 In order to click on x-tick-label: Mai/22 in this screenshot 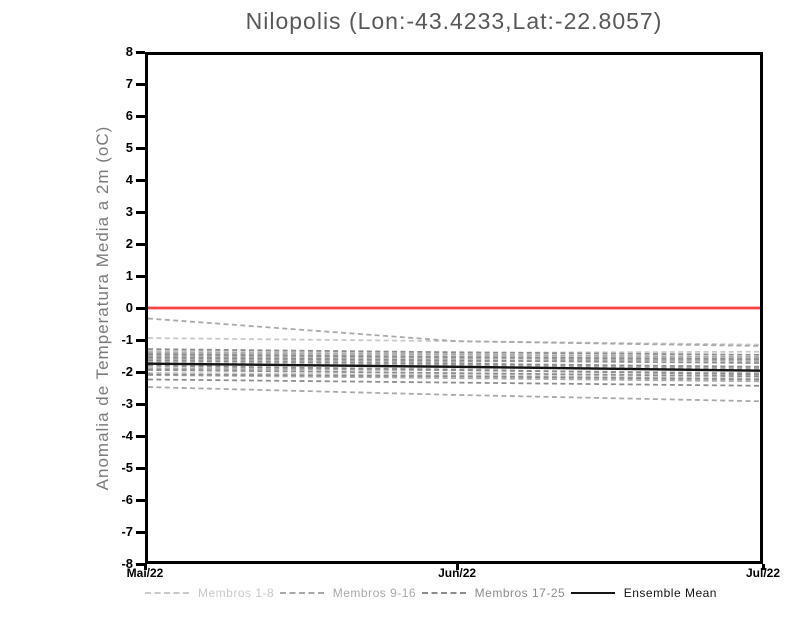, I will do `click(145, 573)`.